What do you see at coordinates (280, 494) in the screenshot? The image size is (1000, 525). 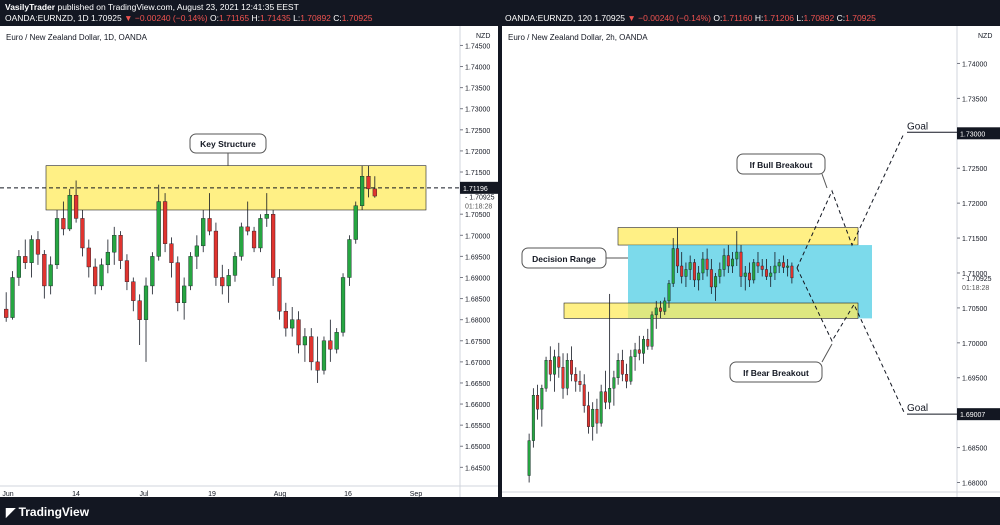 I see `time-tick-label: Aug` at bounding box center [280, 494].